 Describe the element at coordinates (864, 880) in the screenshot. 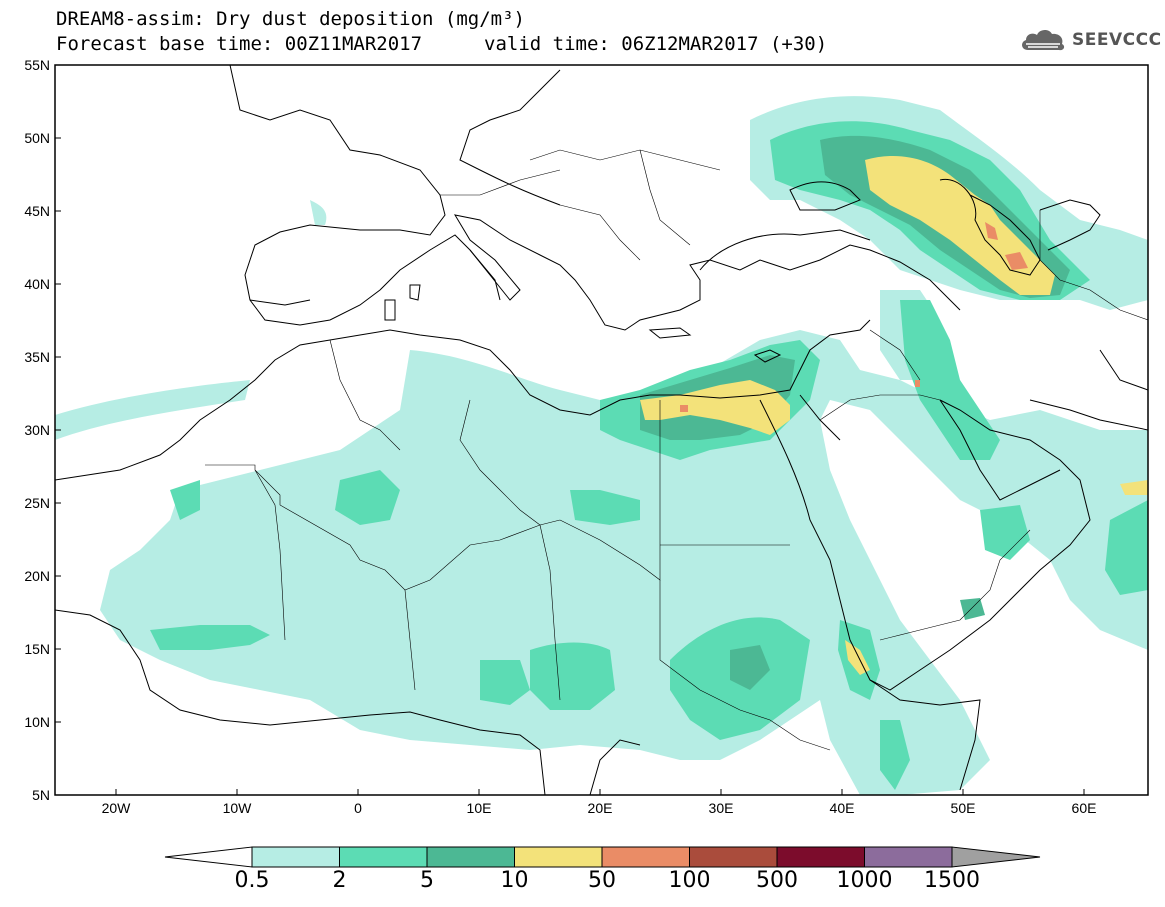

I see `colorbar-threshold-label: 1000` at that location.